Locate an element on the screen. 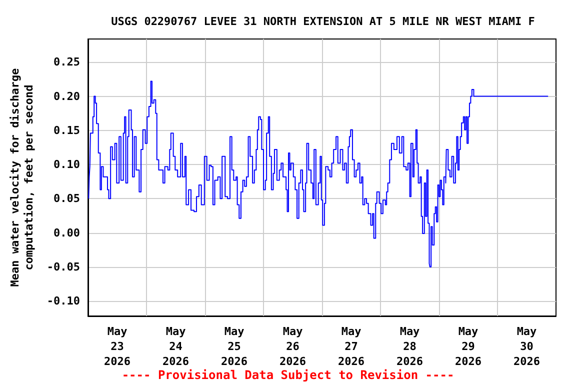  y-tick-label: 0.00 is located at coordinates (67, 233).